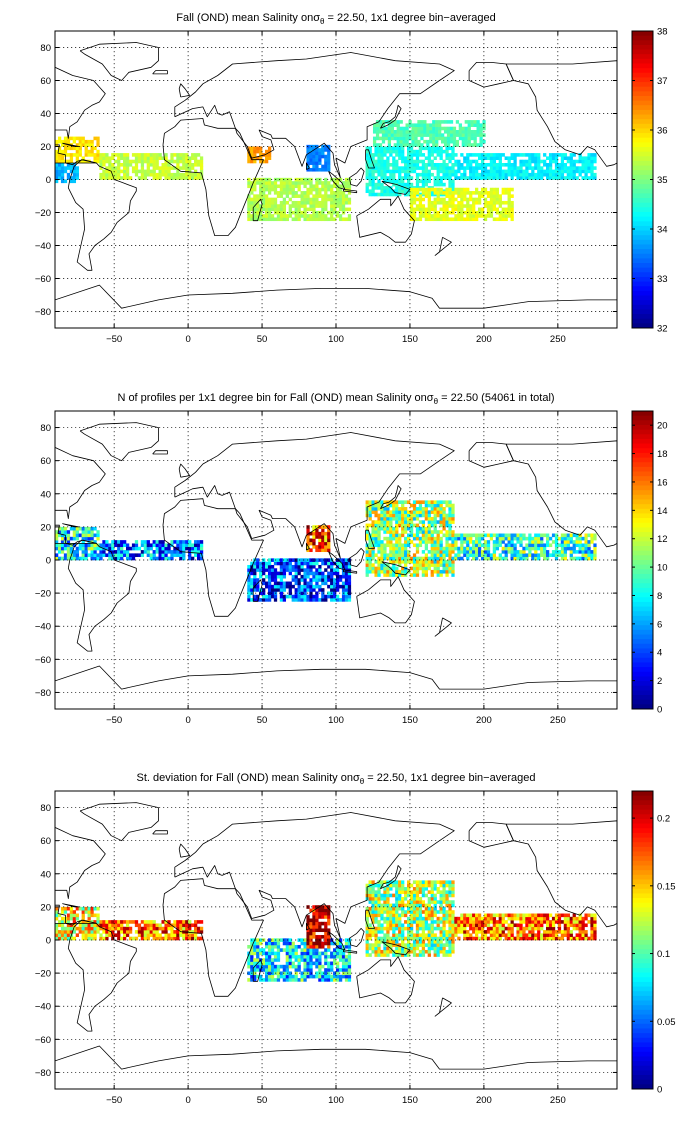  I want to click on colorbar-tick-label: 0.15, so click(666, 886).